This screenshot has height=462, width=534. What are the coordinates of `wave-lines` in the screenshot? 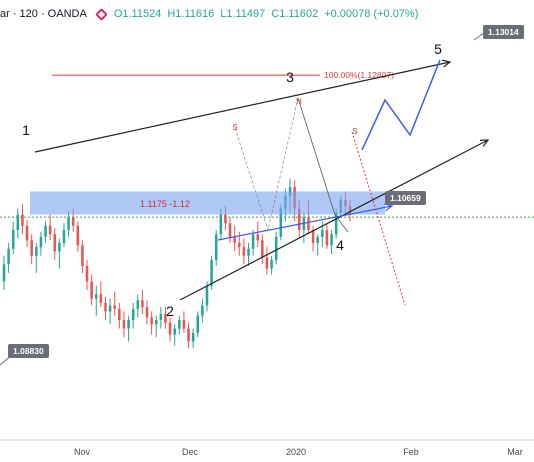 It's located at (323, 165).